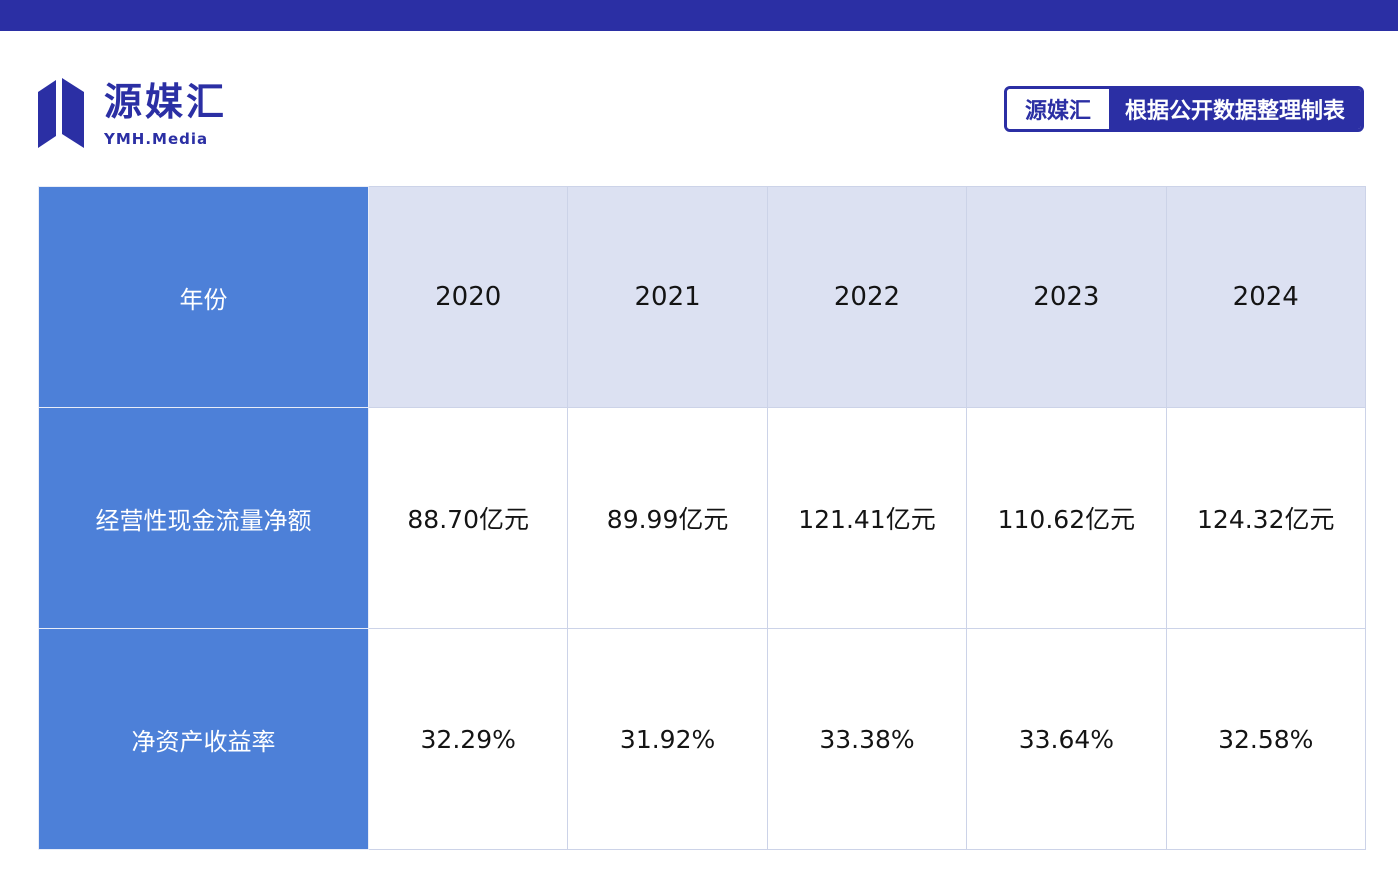 This screenshot has height=887, width=1398. I want to click on header-cell-2022: 2022, so click(867, 297).